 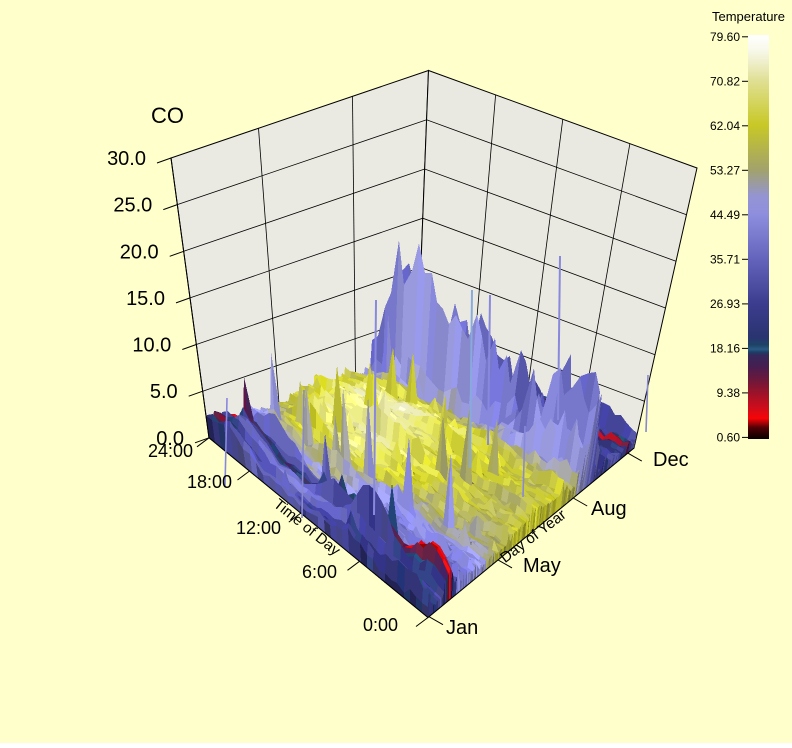 What do you see at coordinates (139, 252) in the screenshot?
I see `svg-text: 20.0` at bounding box center [139, 252].